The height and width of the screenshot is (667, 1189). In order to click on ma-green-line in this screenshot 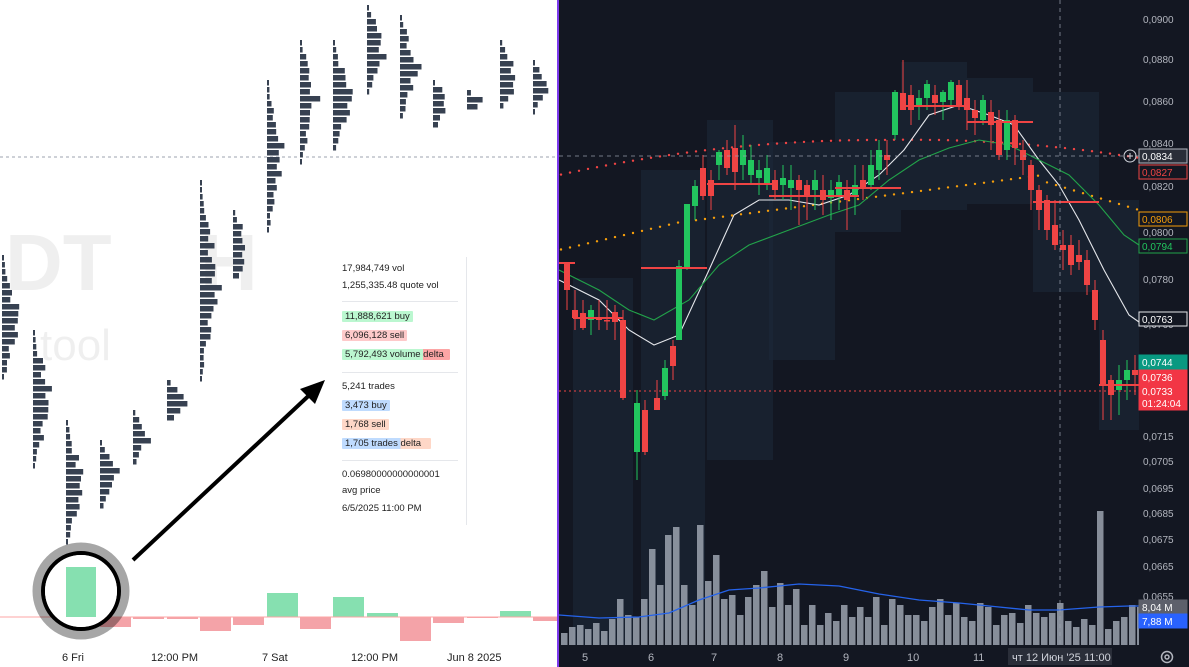, I will do `click(849, 230)`.